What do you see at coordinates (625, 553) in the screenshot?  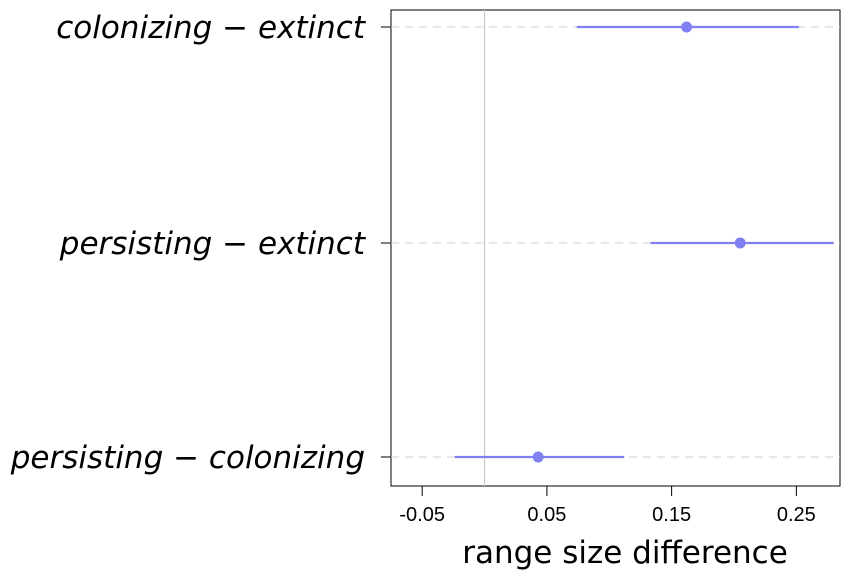 I see `x-axis-title: range size difference` at bounding box center [625, 553].